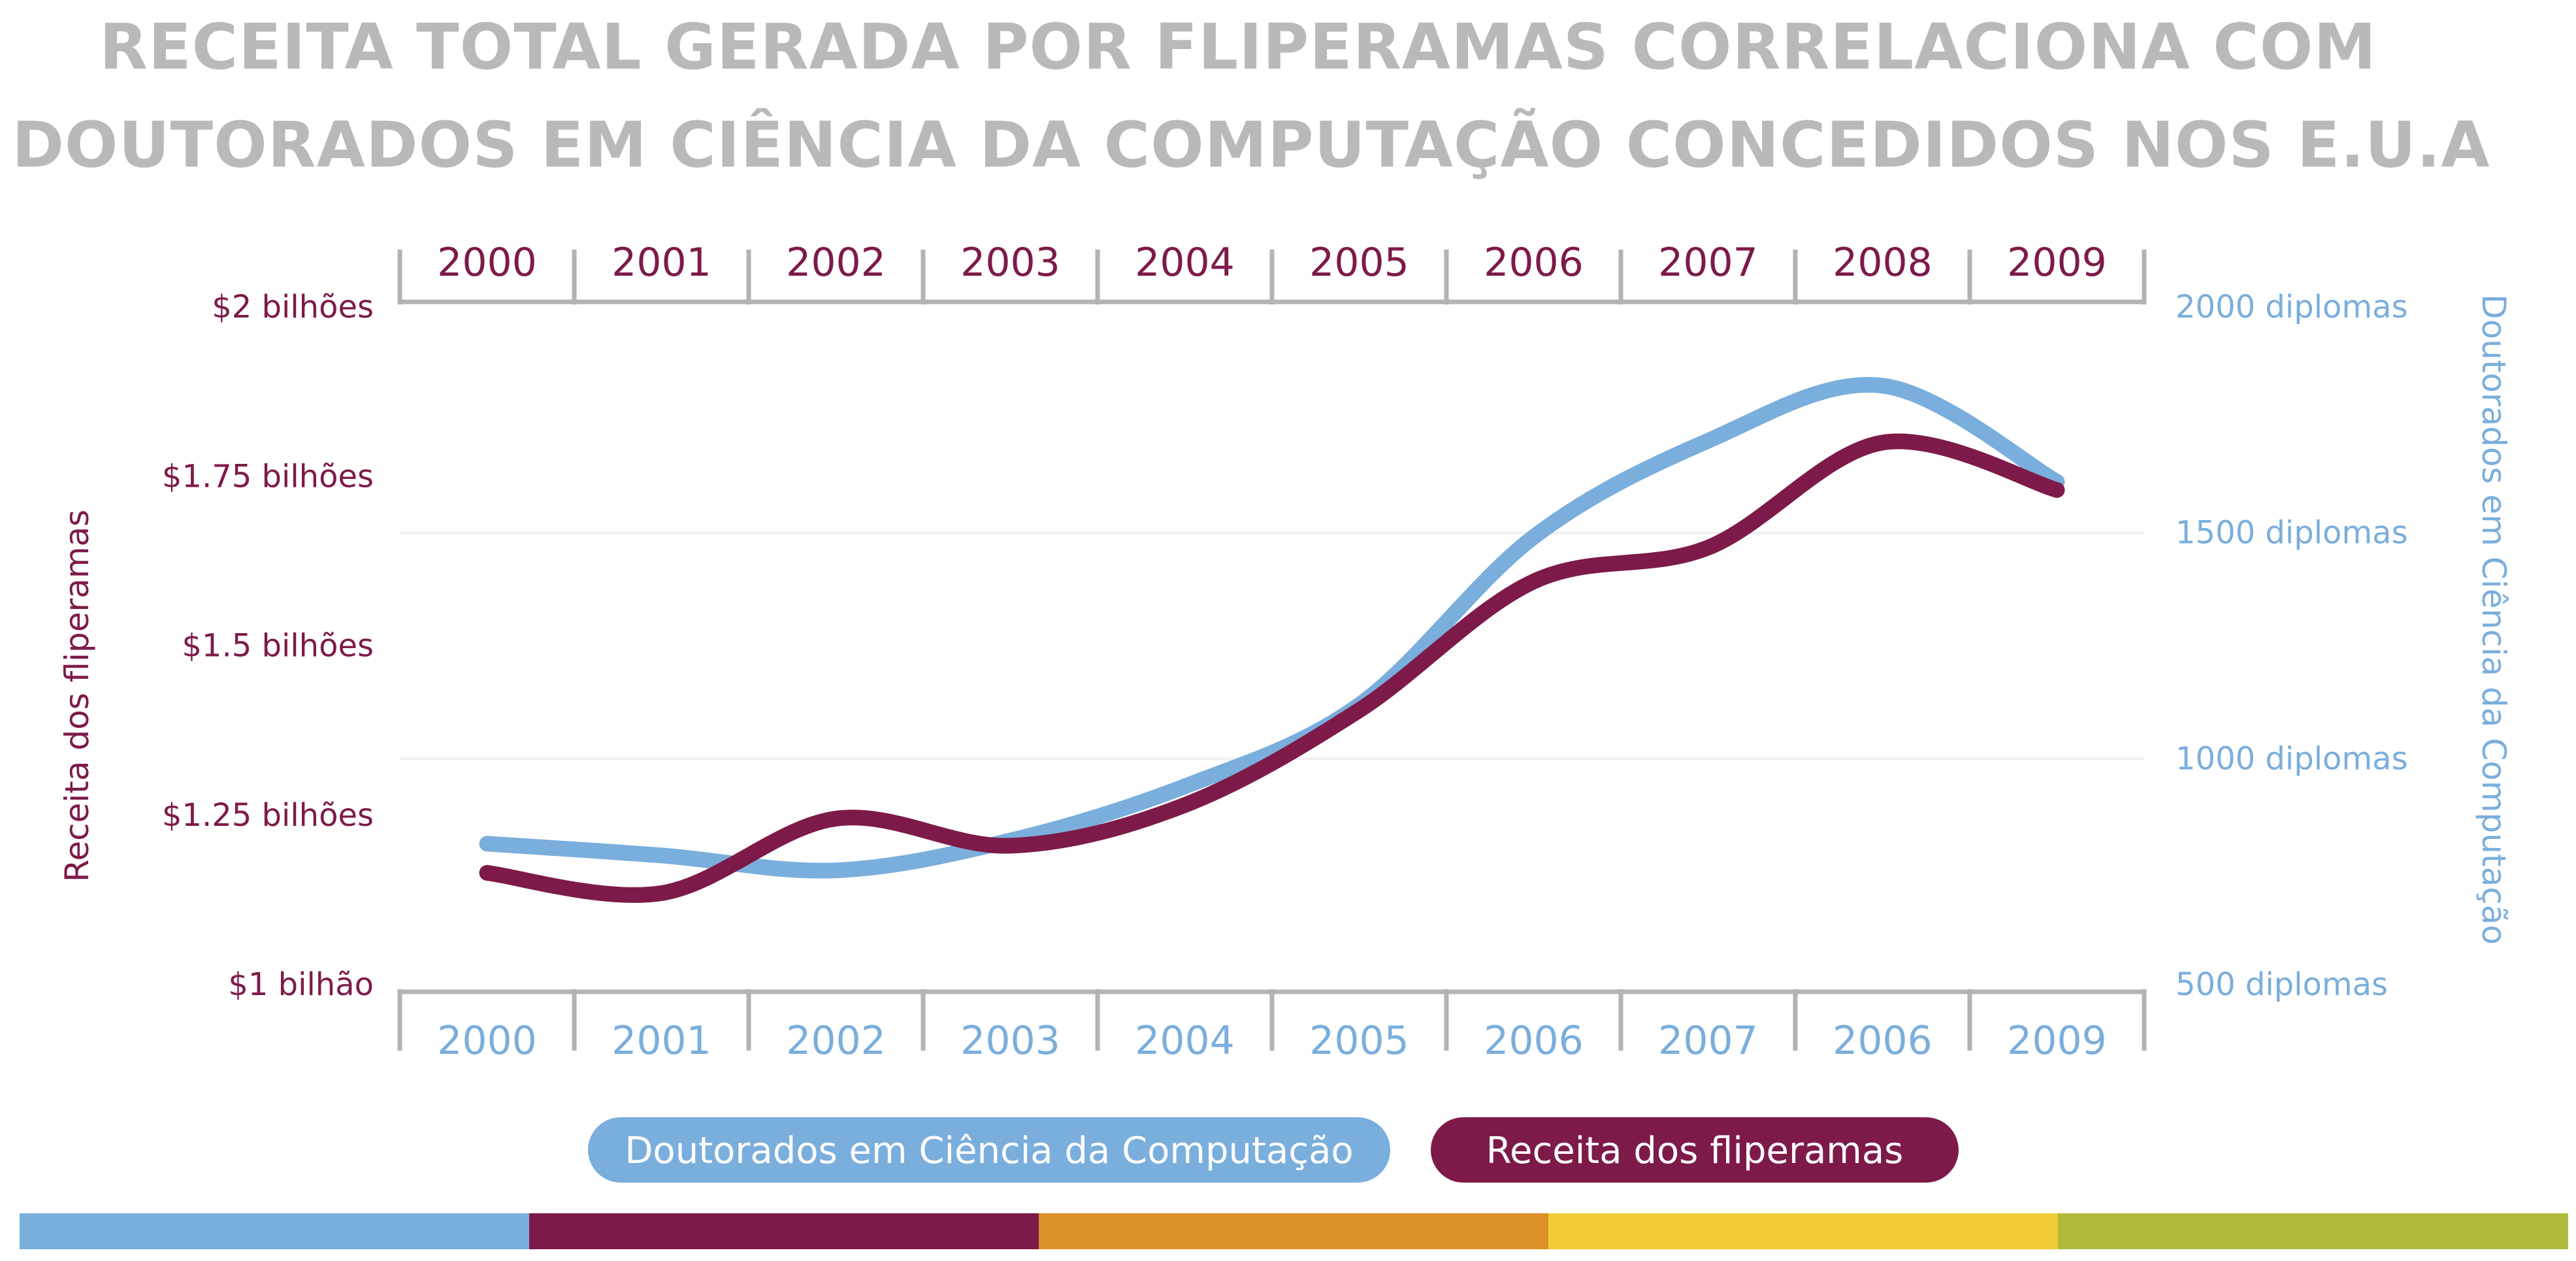 This screenshot has height=1261, width=2576. I want to click on left-axis-title: Receita dos fliperamas, so click(77, 696).